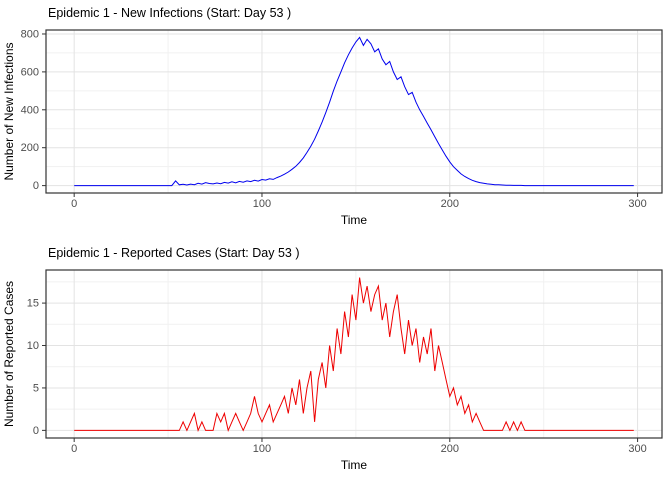  I want to click on y-tick-label: 10, so click(33, 346).